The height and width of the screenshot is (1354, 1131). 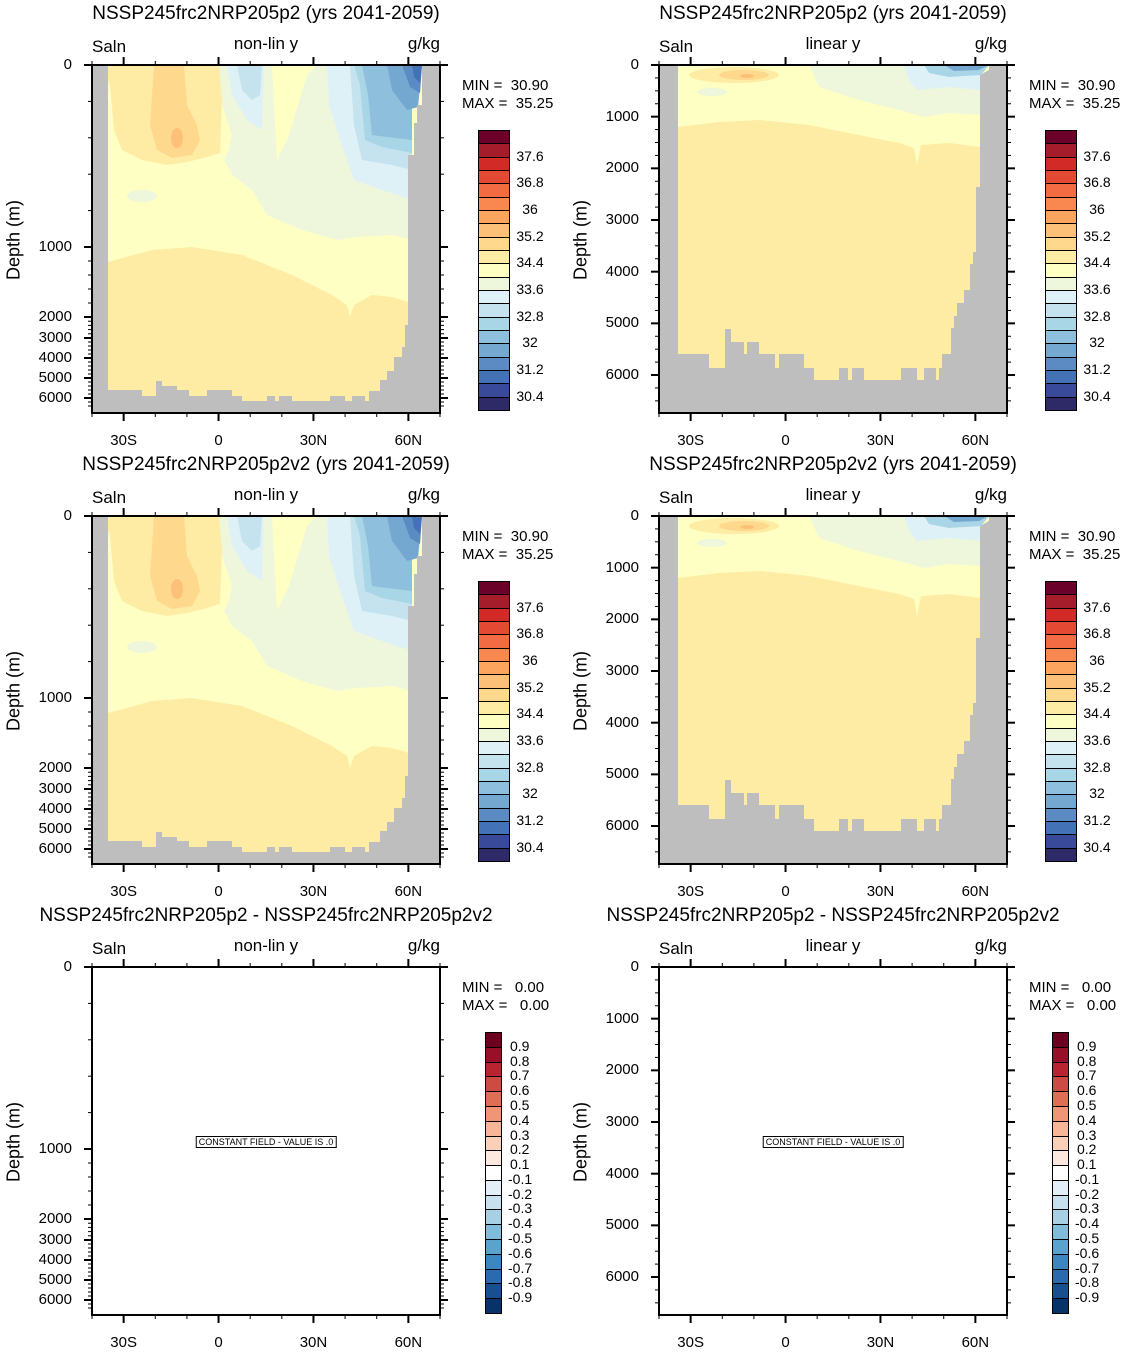 I want to click on y-scale-label: linear y, so click(x=833, y=945).